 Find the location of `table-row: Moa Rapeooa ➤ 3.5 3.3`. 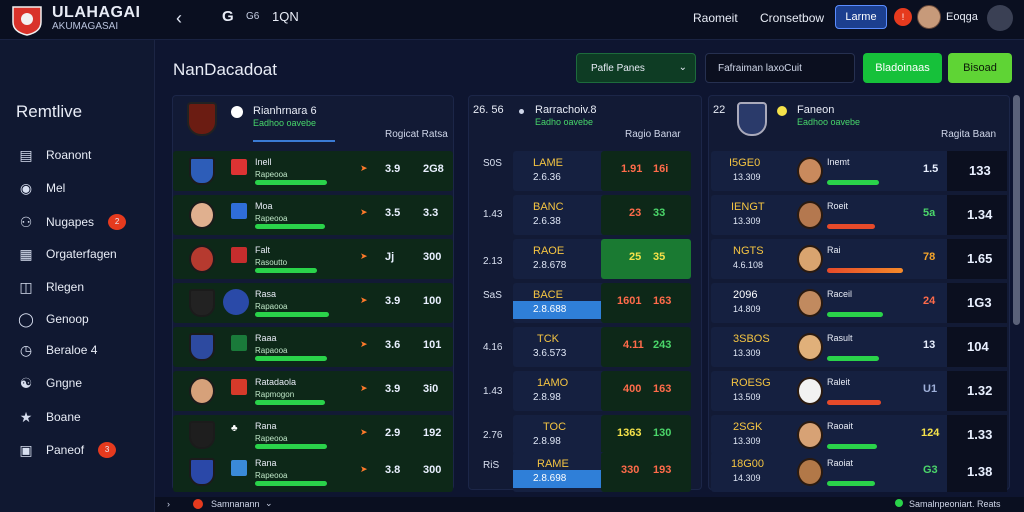

table-row: Moa Rapeooa ➤ 3.5 3.3 is located at coordinates (313, 215).